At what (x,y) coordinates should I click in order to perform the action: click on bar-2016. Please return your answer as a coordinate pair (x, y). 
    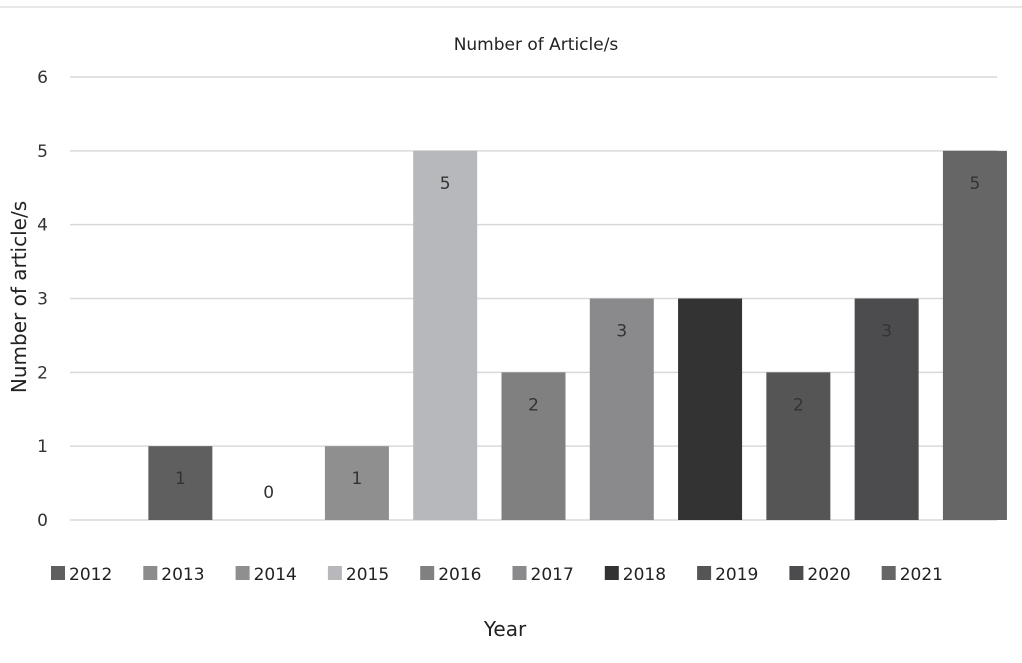
    Looking at the image, I should click on (533, 446).